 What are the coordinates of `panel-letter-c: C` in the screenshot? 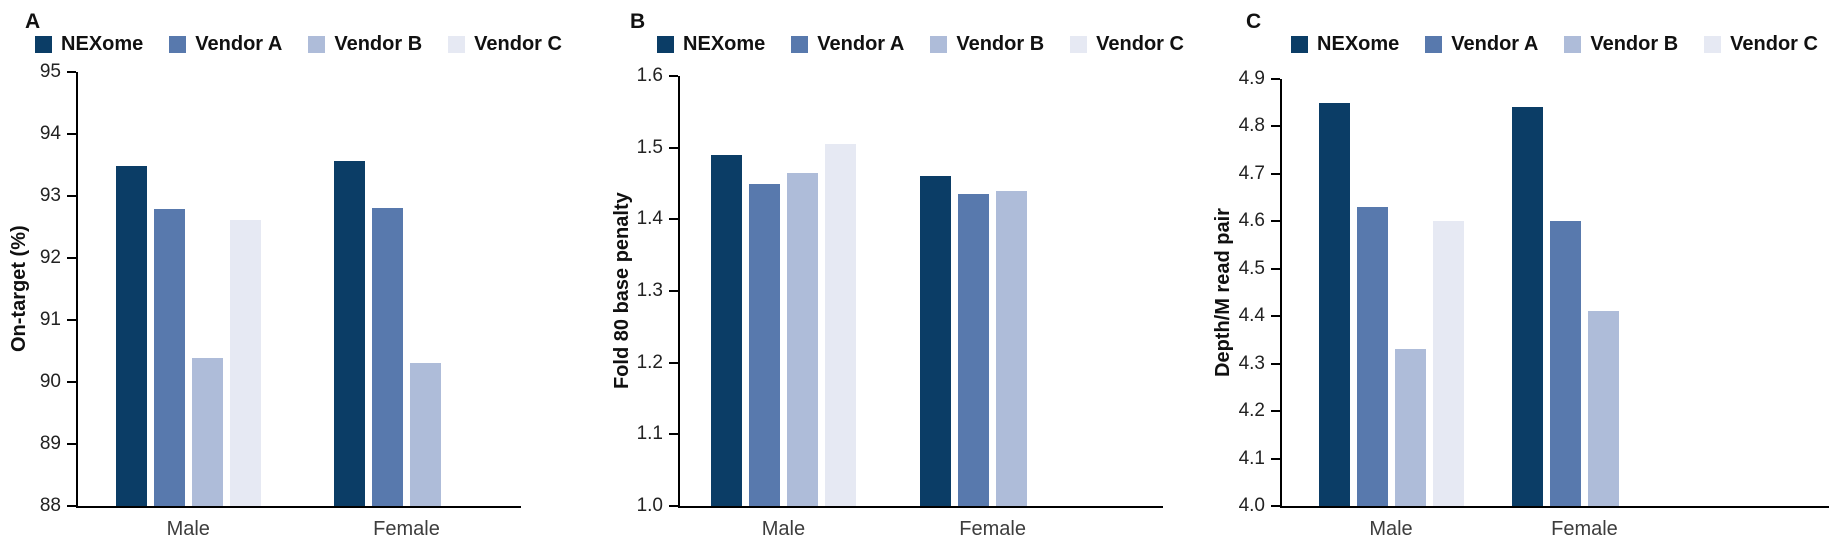 It's located at (1254, 21).